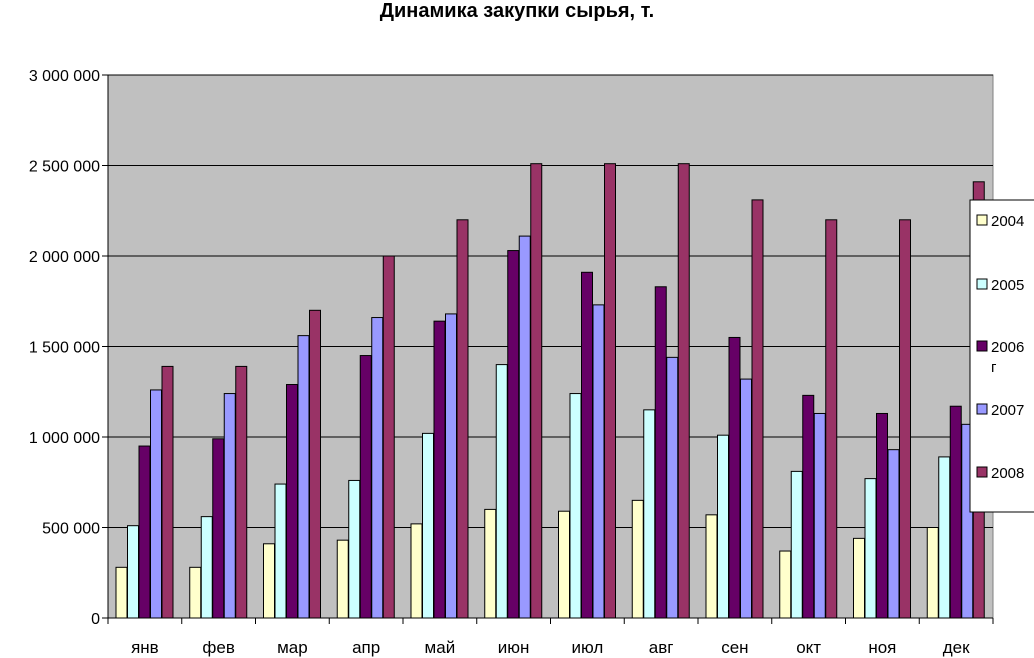 Image resolution: width=1034 pixels, height=658 pixels. What do you see at coordinates (955, 512) in the screenshot?
I see `bar-2006-г-11` at bounding box center [955, 512].